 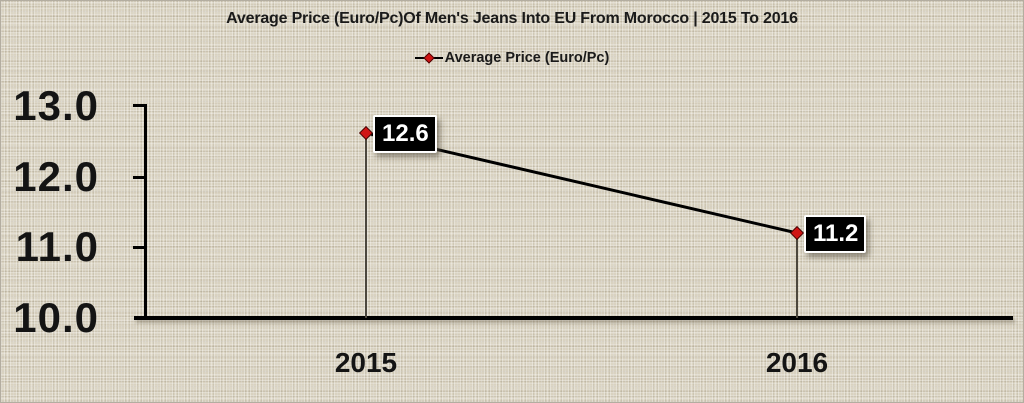 I want to click on y-axis-line, so click(x=145, y=211).